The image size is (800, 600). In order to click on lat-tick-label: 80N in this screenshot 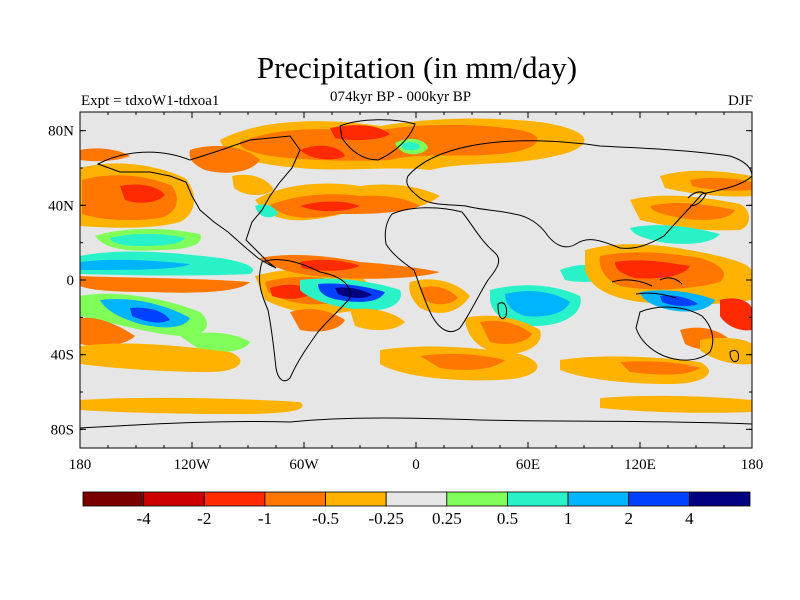, I will do `click(61, 132)`.